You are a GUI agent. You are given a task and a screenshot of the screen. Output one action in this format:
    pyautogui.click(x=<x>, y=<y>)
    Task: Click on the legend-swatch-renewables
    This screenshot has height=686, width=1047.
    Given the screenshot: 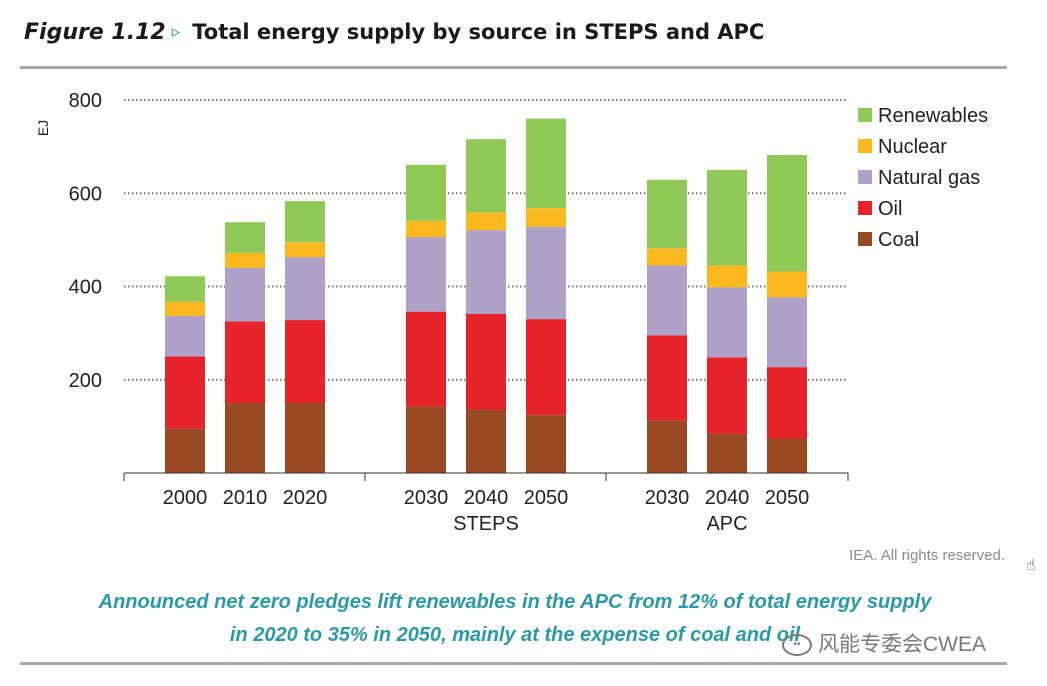 What is the action you would take?
    pyautogui.click(x=865, y=115)
    